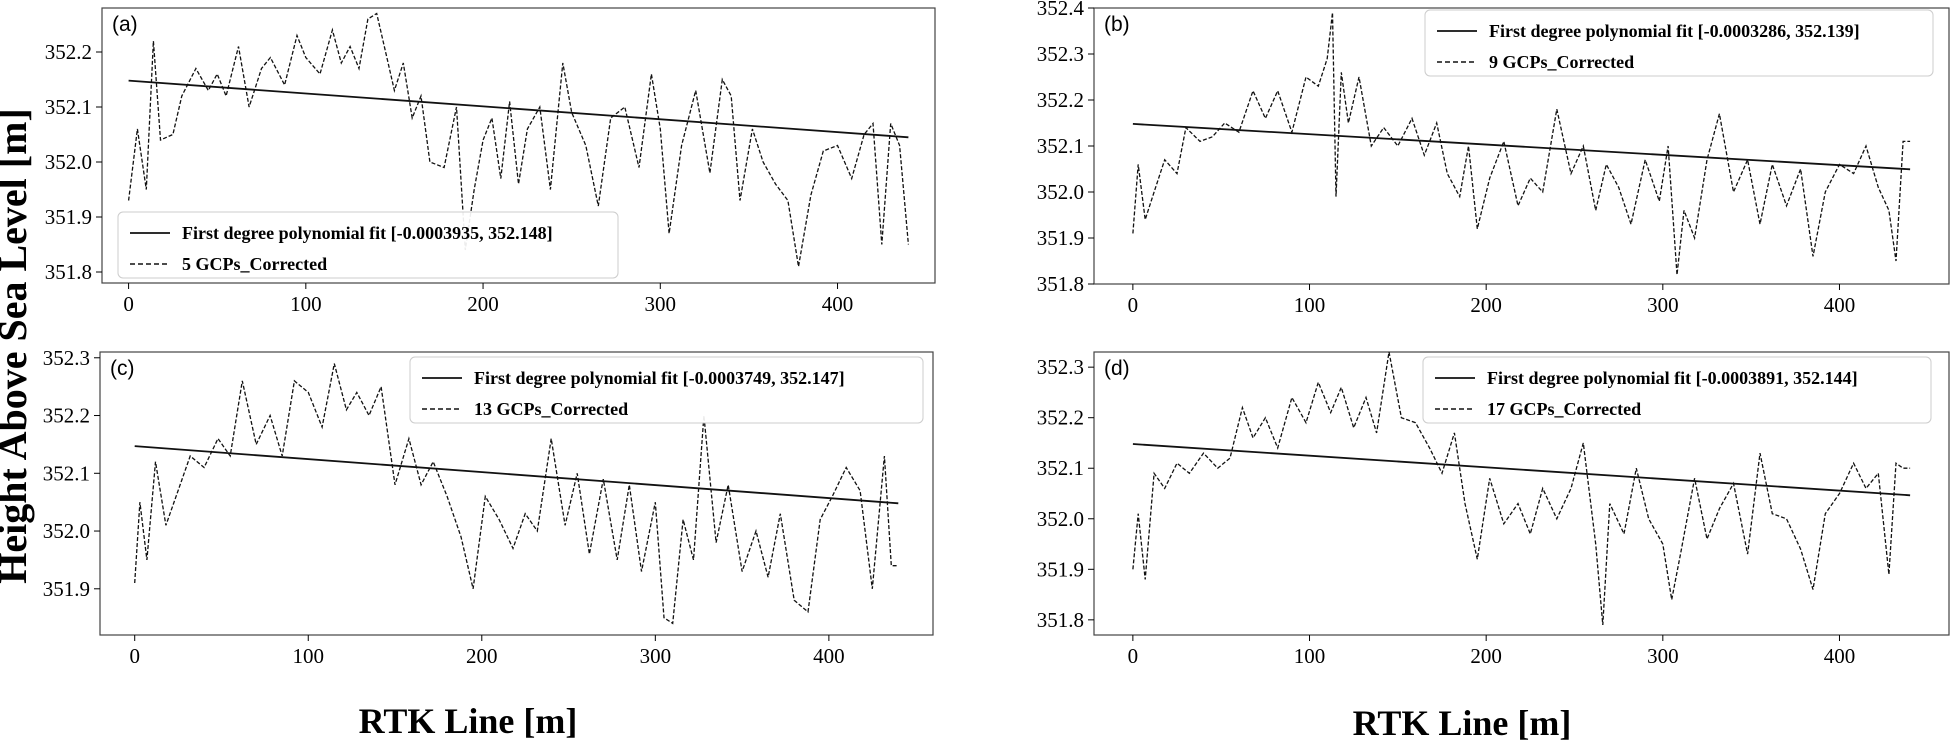  I want to click on y-tick-label: 352.4, so click(1061, 10).